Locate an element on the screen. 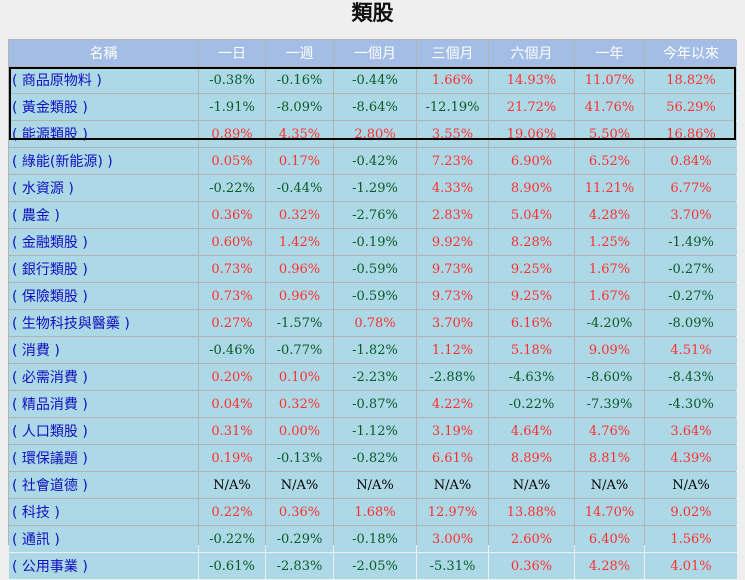 The image size is (745, 580). column-header-3m: 三個月 is located at coordinates (452, 53).